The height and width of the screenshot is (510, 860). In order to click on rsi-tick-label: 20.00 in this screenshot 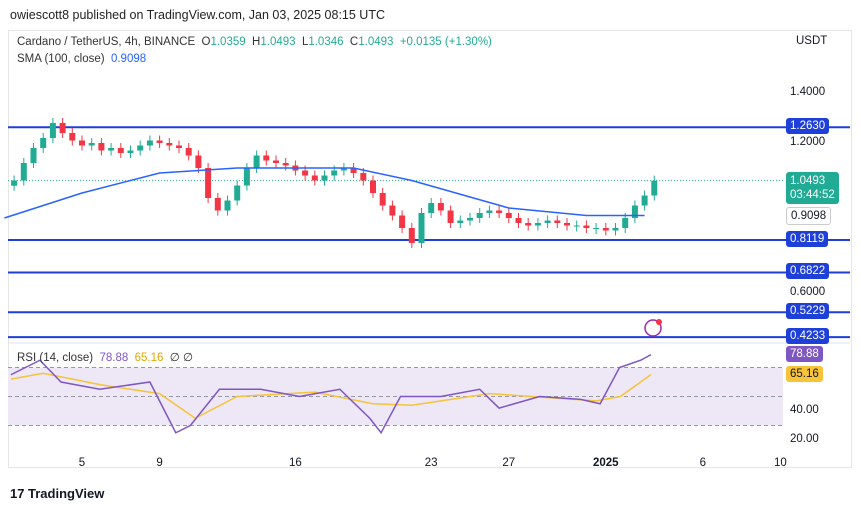, I will do `click(804, 439)`.